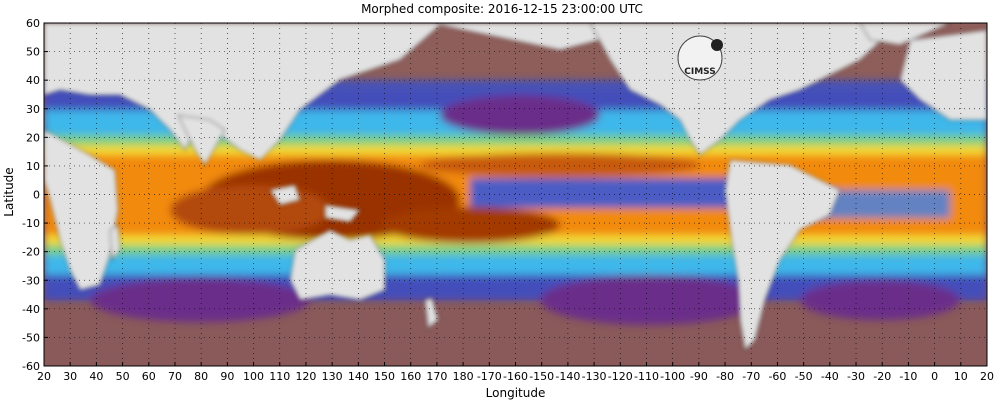  I want to click on land-africa, so click(81, 210).